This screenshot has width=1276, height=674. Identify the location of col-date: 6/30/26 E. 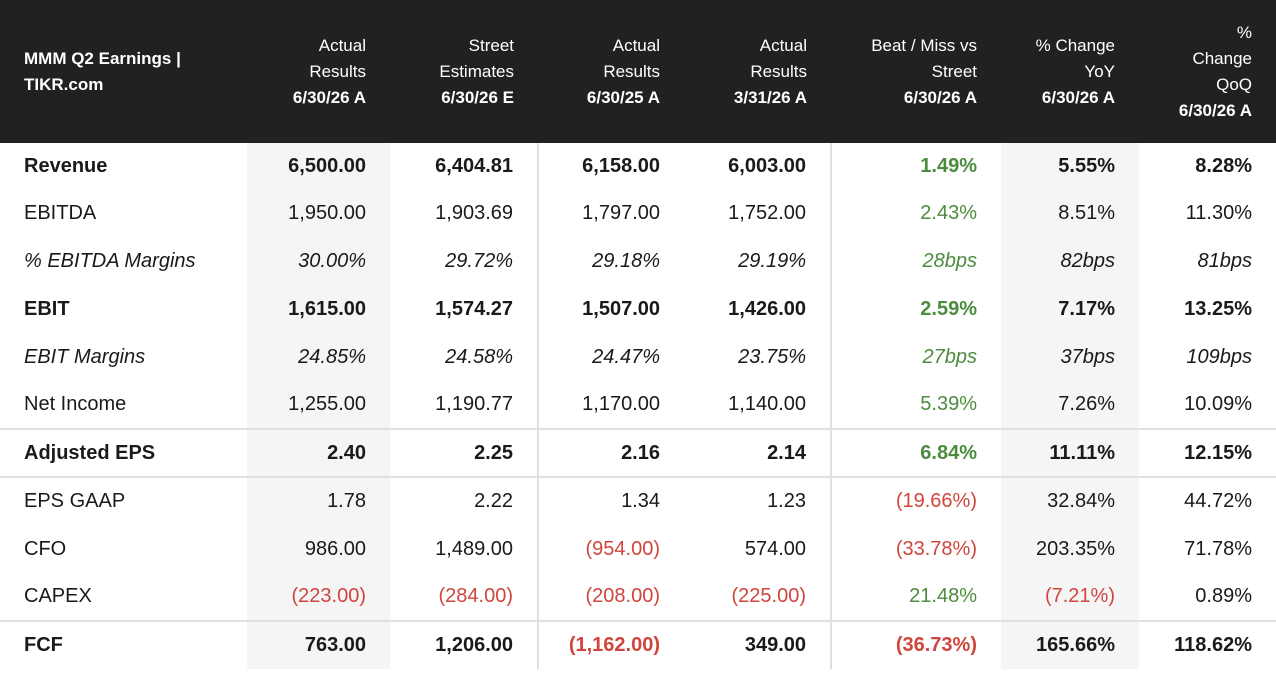
(477, 97).